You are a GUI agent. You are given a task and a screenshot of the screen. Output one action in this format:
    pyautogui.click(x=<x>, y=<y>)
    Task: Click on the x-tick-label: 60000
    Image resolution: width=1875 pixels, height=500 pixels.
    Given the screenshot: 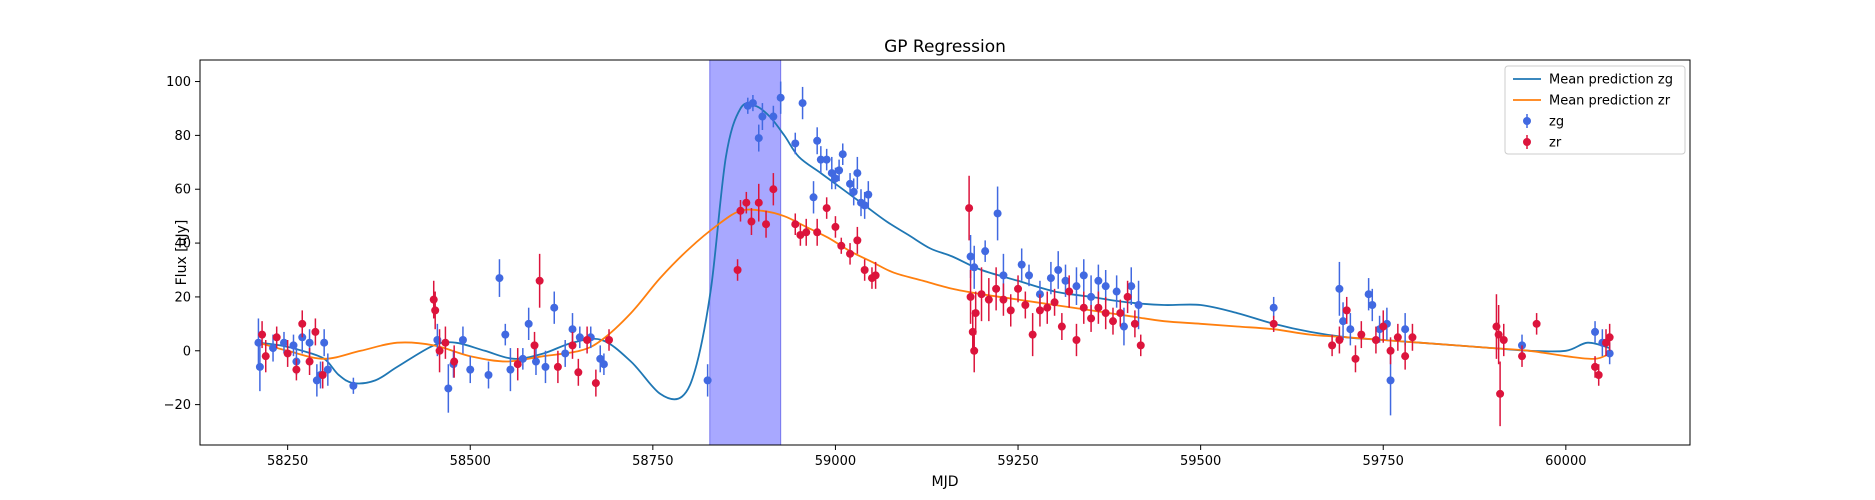 What is the action you would take?
    pyautogui.click(x=1565, y=461)
    